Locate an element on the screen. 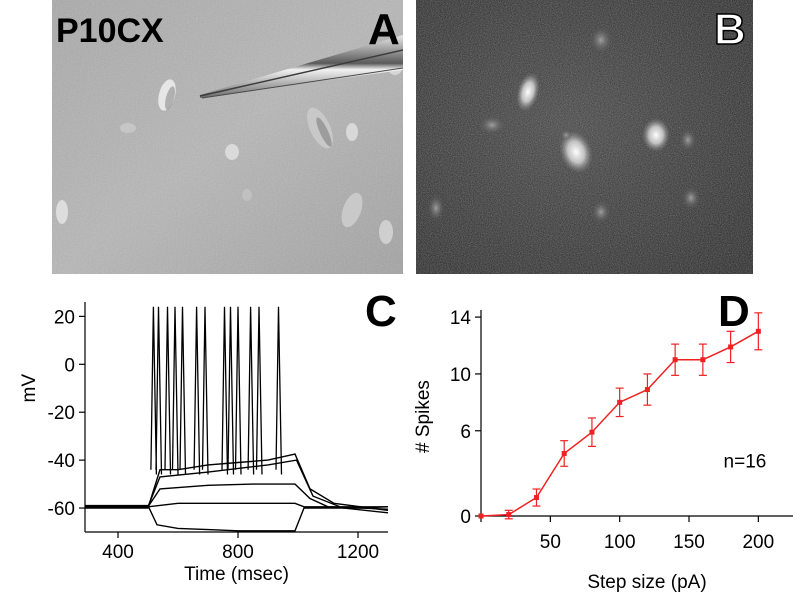  y-tick-label-d: 14 is located at coordinates (461, 318).